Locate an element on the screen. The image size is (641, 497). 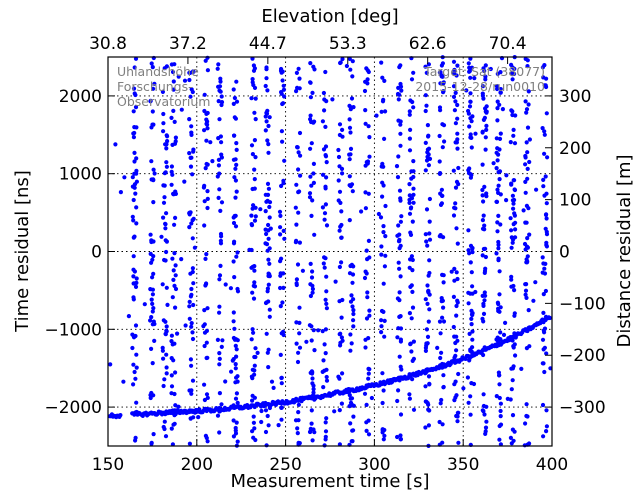
annotation-right-line-1: Target: Sat (38077) is located at coordinates (484, 71).